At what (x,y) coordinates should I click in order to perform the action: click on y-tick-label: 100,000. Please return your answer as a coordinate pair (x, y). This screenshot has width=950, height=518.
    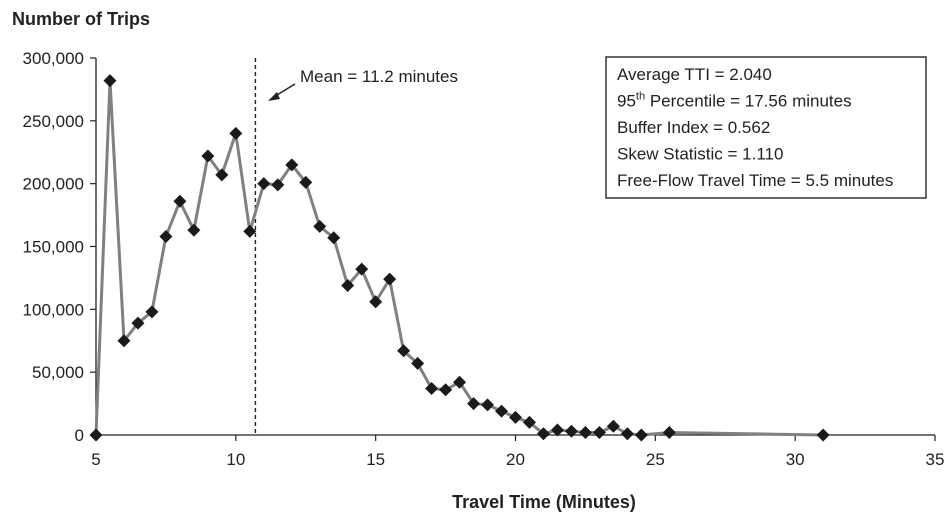
    Looking at the image, I should click on (53, 309).